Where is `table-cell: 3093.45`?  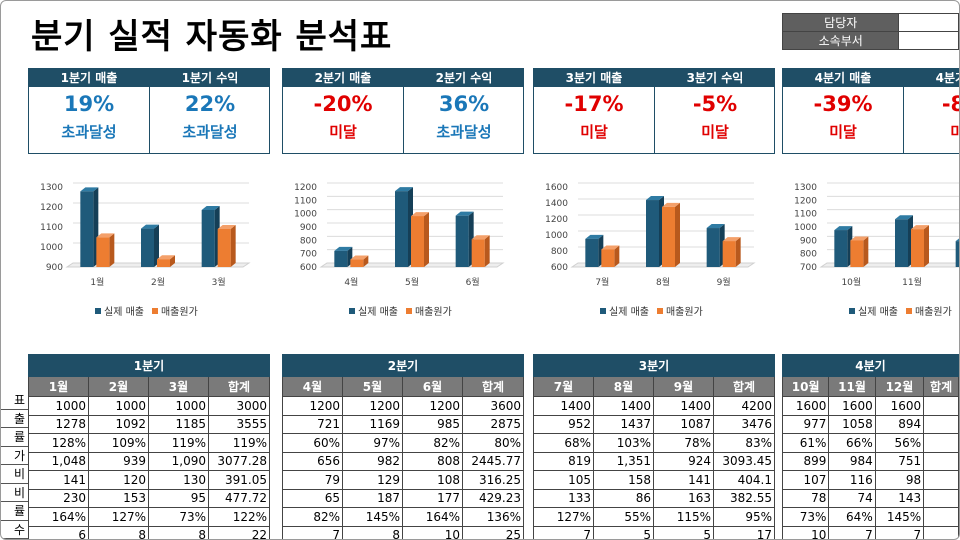 table-cell: 3093.45 is located at coordinates (744, 461).